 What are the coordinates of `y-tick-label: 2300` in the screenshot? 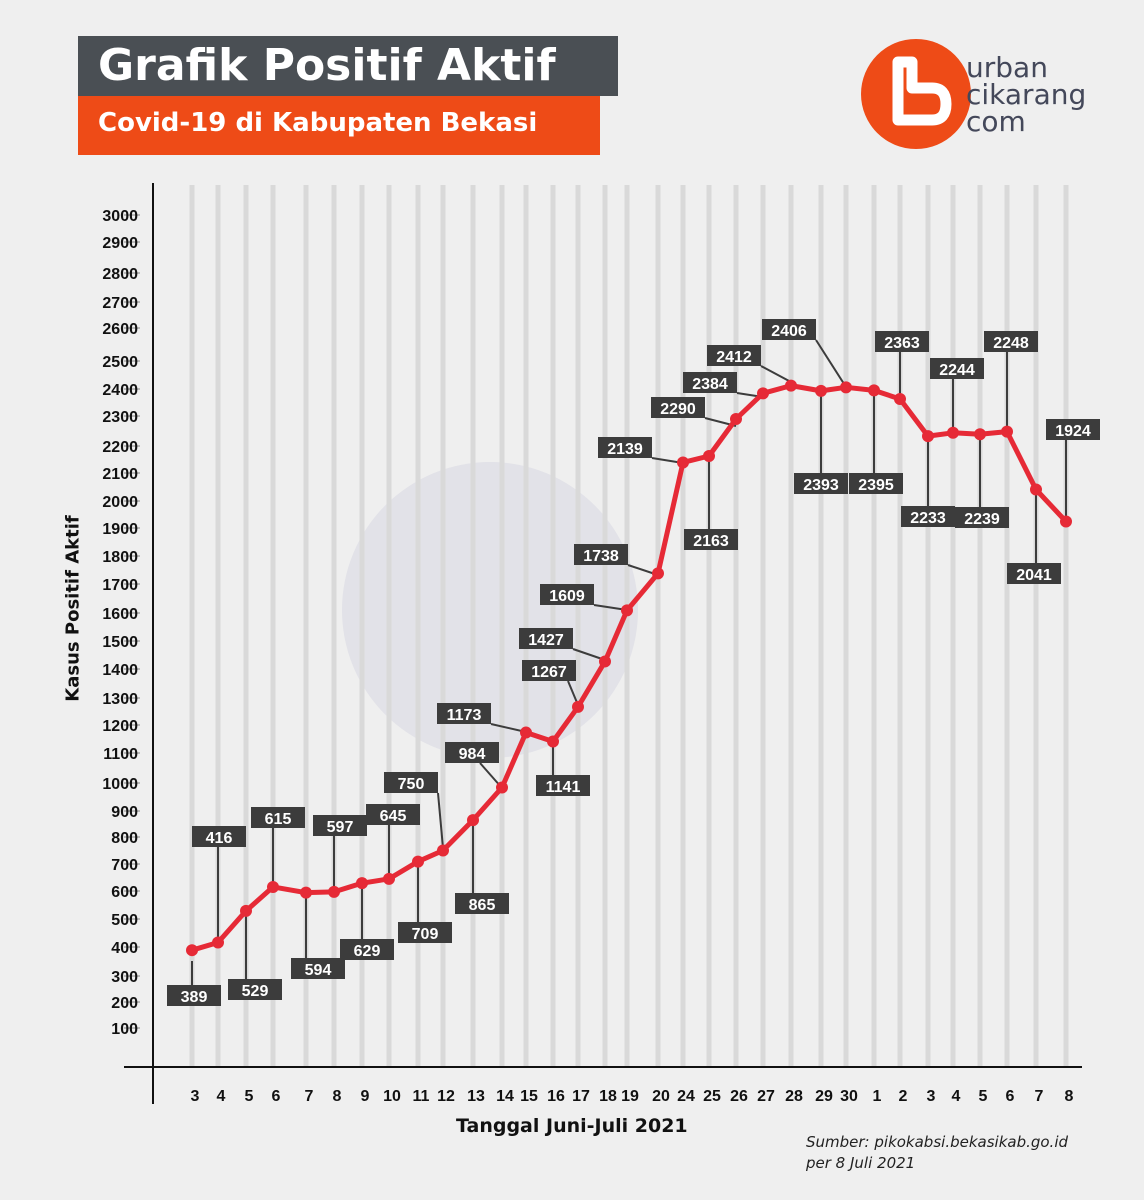 It's located at (120, 417).